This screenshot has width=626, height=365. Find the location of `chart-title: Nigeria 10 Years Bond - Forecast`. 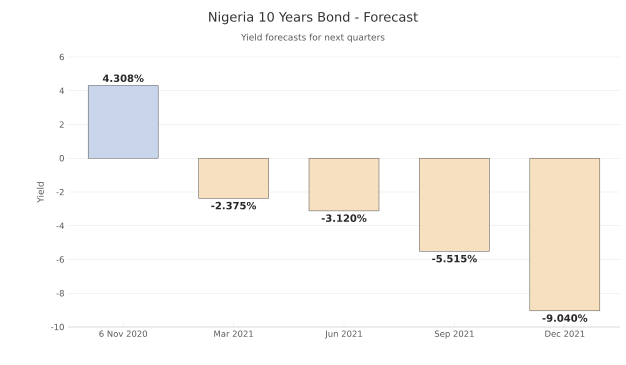

chart-title: Nigeria 10 Years Bond - Forecast is located at coordinates (313, 18).